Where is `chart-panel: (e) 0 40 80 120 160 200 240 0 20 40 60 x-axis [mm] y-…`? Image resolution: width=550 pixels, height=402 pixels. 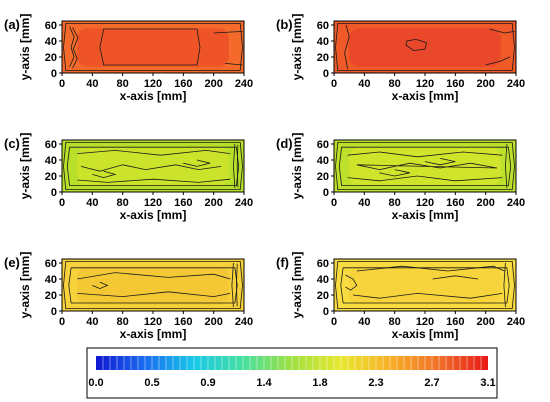
chart-panel: (e) 0 40 80 120 160 200 240 0 20 40 60 x-axis [mm] y-… is located at coordinates (128, 296).